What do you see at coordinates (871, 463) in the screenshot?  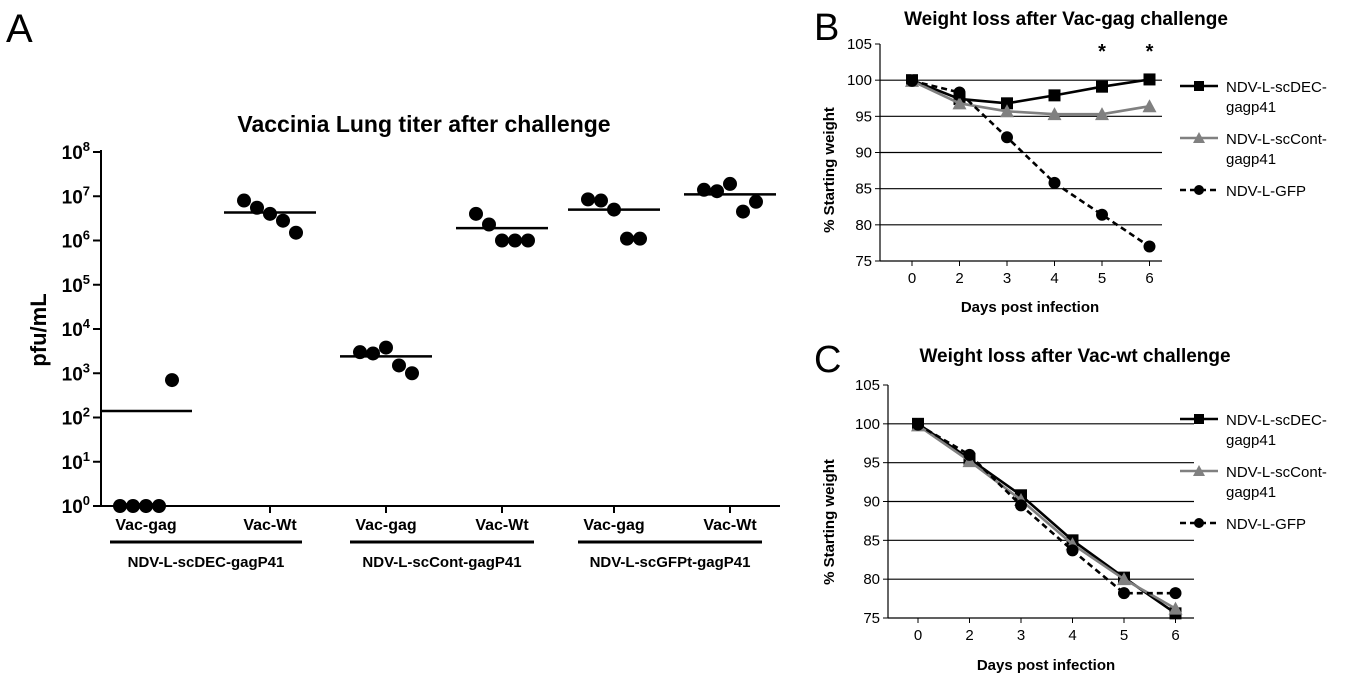 I see `y-tick-label: 95` at bounding box center [871, 463].